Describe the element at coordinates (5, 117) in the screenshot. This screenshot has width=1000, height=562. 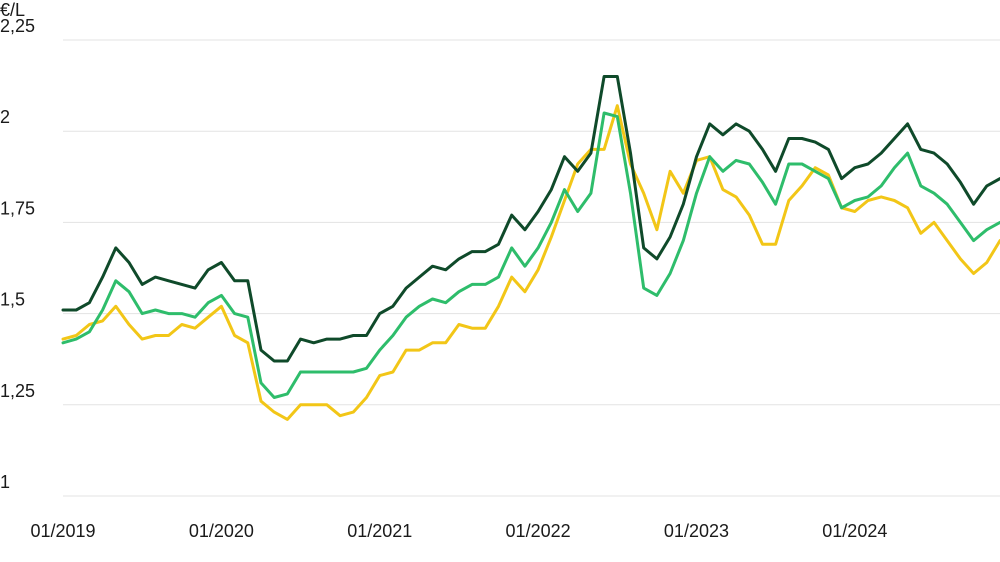
I see `y-tick-label: 2` at that location.